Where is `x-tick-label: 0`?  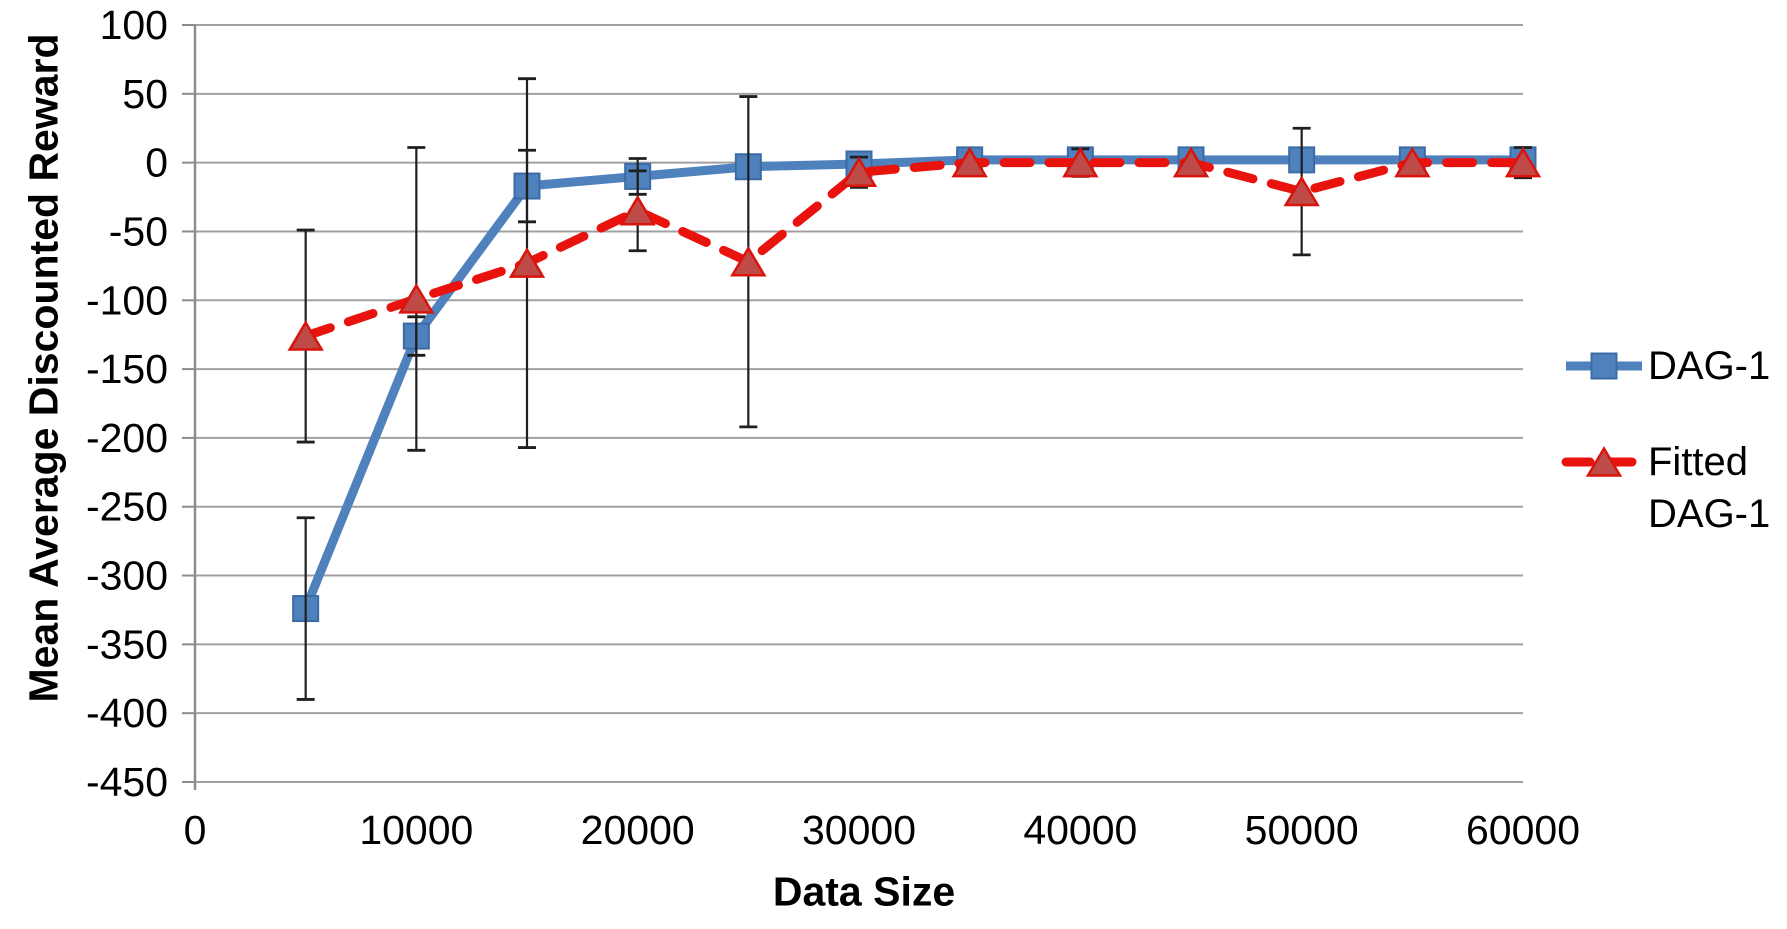 x-tick-label: 0 is located at coordinates (195, 830).